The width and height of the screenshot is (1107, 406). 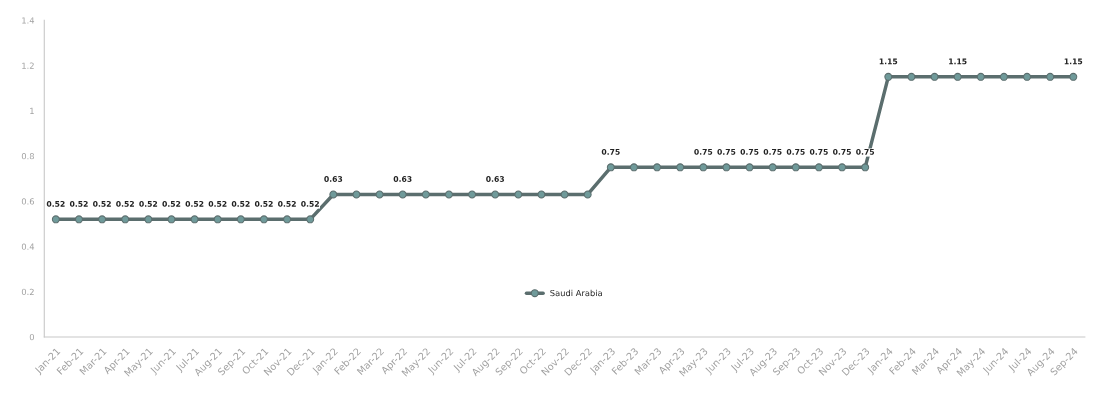 I want to click on y-tick-label: 0, so click(x=31, y=337).